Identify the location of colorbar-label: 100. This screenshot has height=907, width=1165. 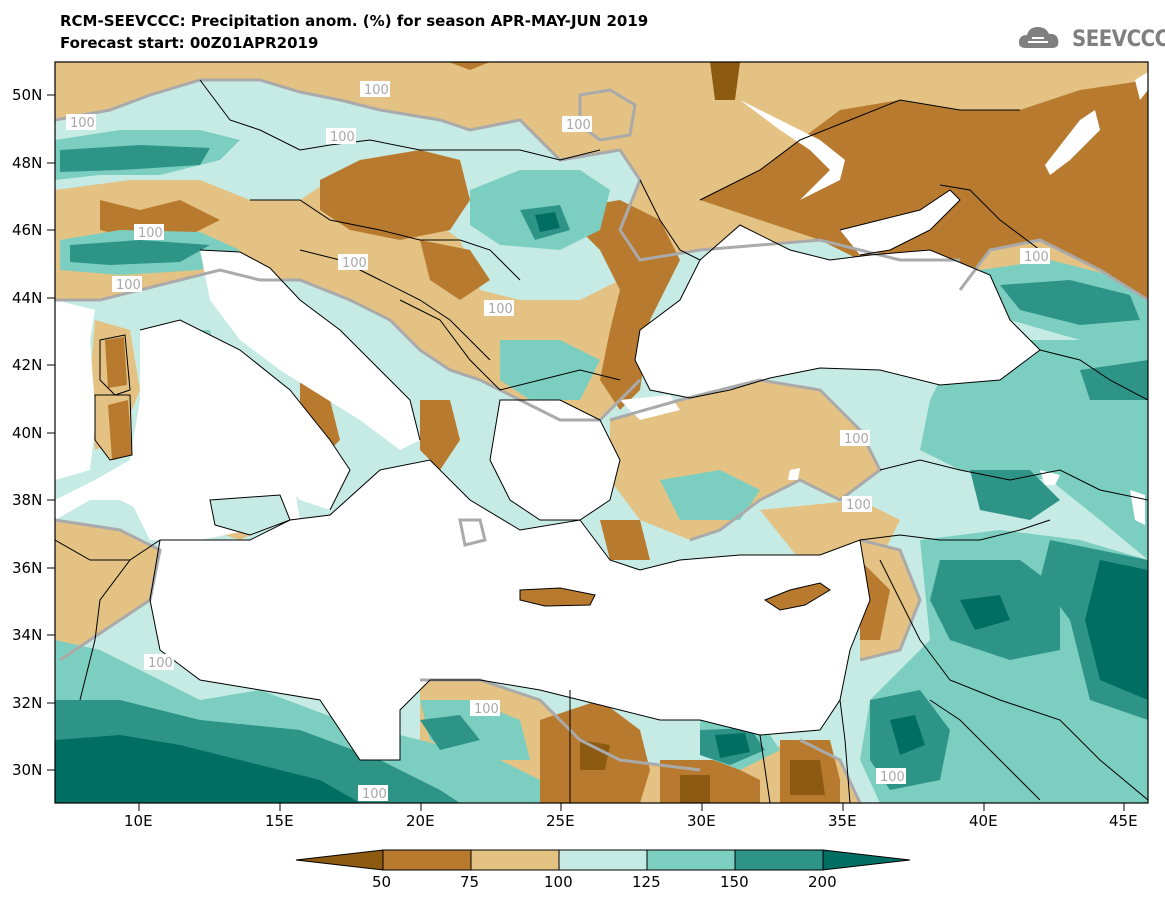
(558, 882).